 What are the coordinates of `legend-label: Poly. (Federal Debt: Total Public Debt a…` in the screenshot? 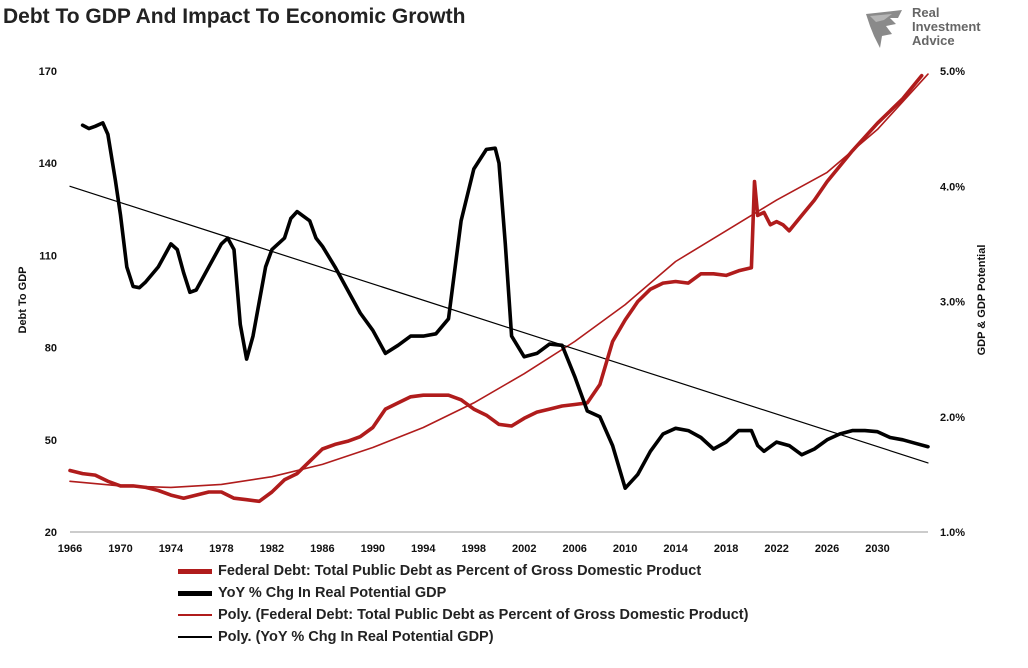 It's located at (483, 615).